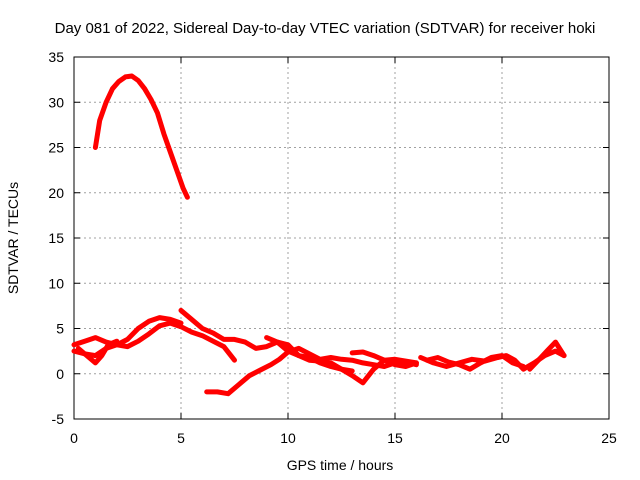 Image resolution: width=640 pixels, height=480 pixels. I want to click on x-axis-label: GPS time / hours, so click(340, 465).